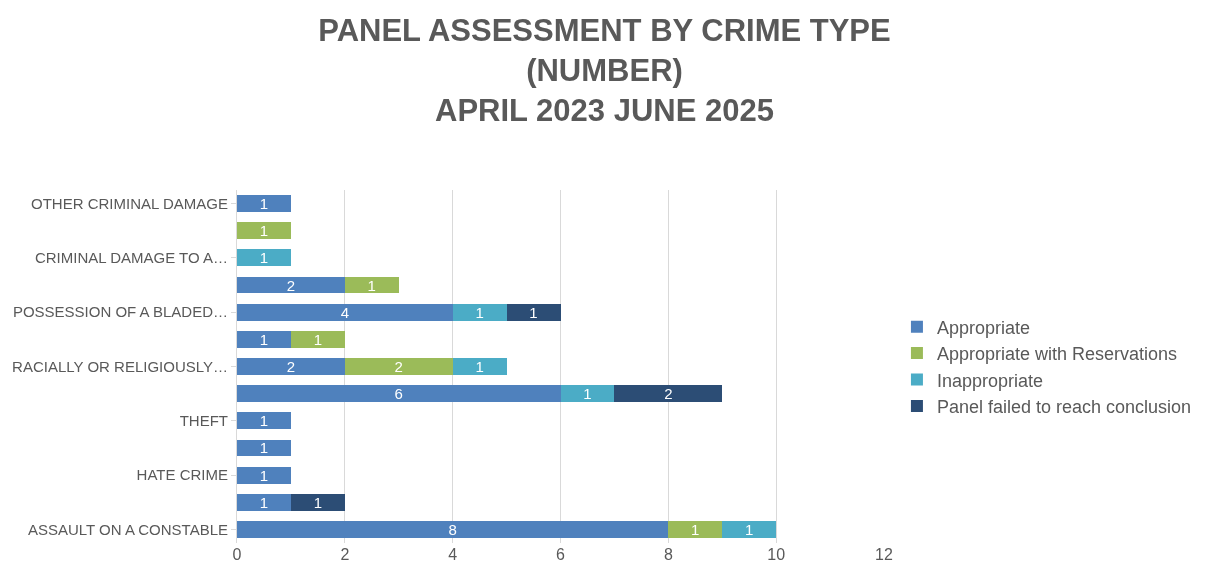 This screenshot has width=1209, height=583. What do you see at coordinates (127, 529) in the screenshot?
I see `y-tick-label: ASSAULT ON A CONSTABLE` at bounding box center [127, 529].